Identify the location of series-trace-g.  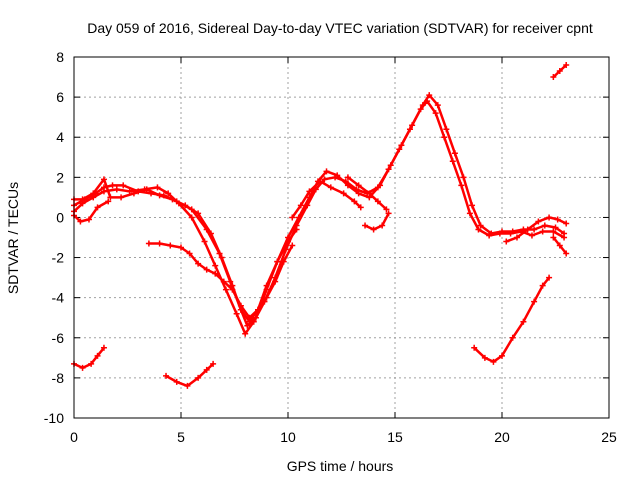
(377, 221).